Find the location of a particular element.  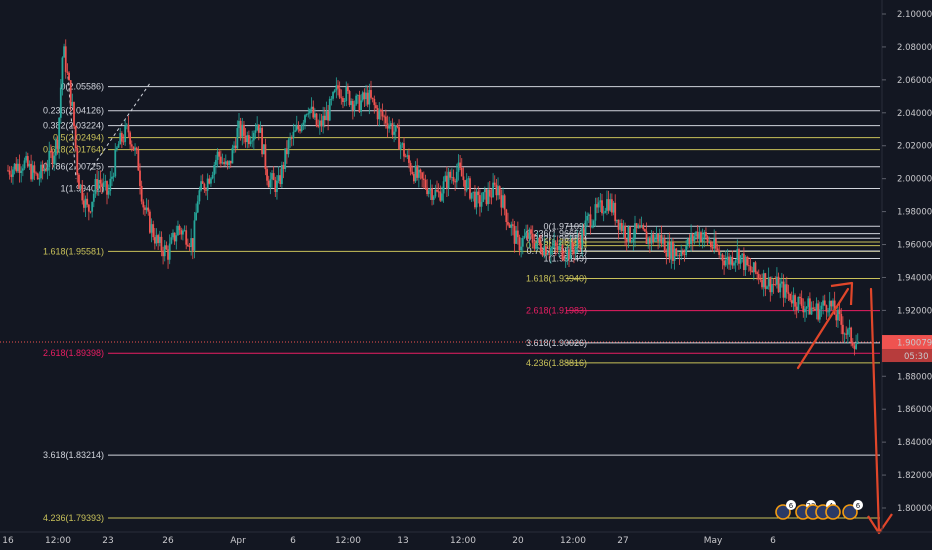

badge-count-bubble is located at coordinates (791, 505).